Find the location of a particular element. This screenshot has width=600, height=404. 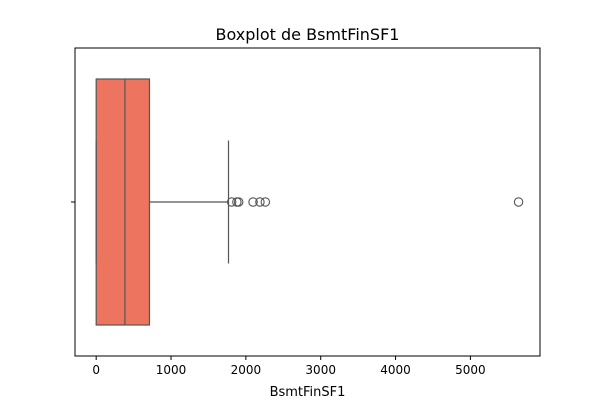

x-tick-label: 5000 is located at coordinates (470, 370).